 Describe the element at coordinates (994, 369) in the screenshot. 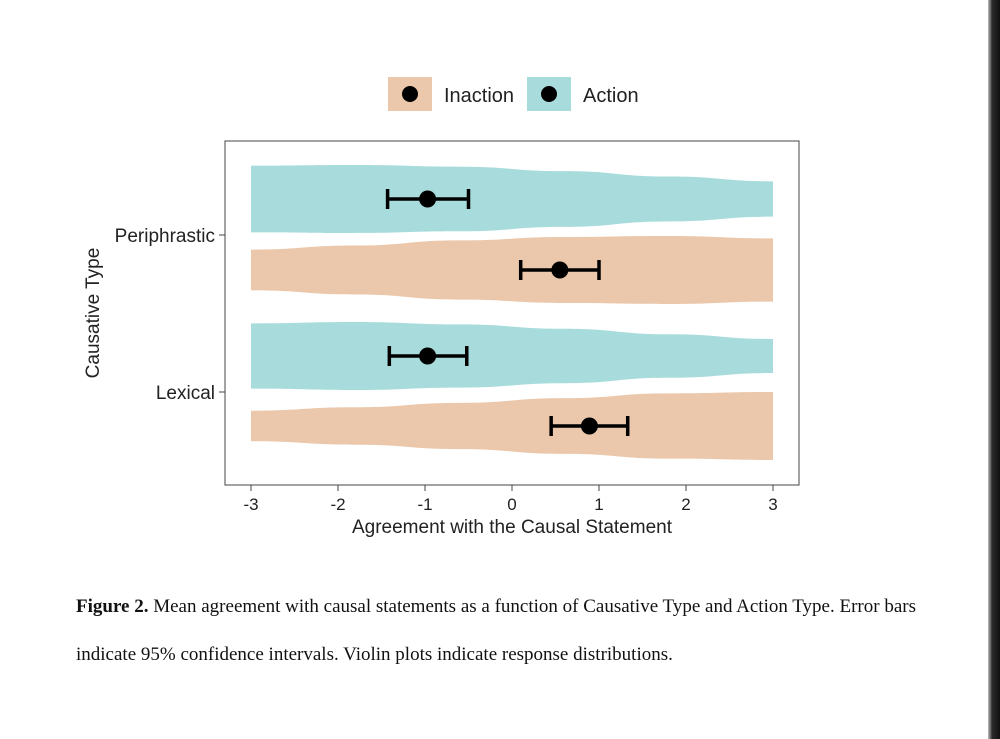

I see `screen-edge` at that location.